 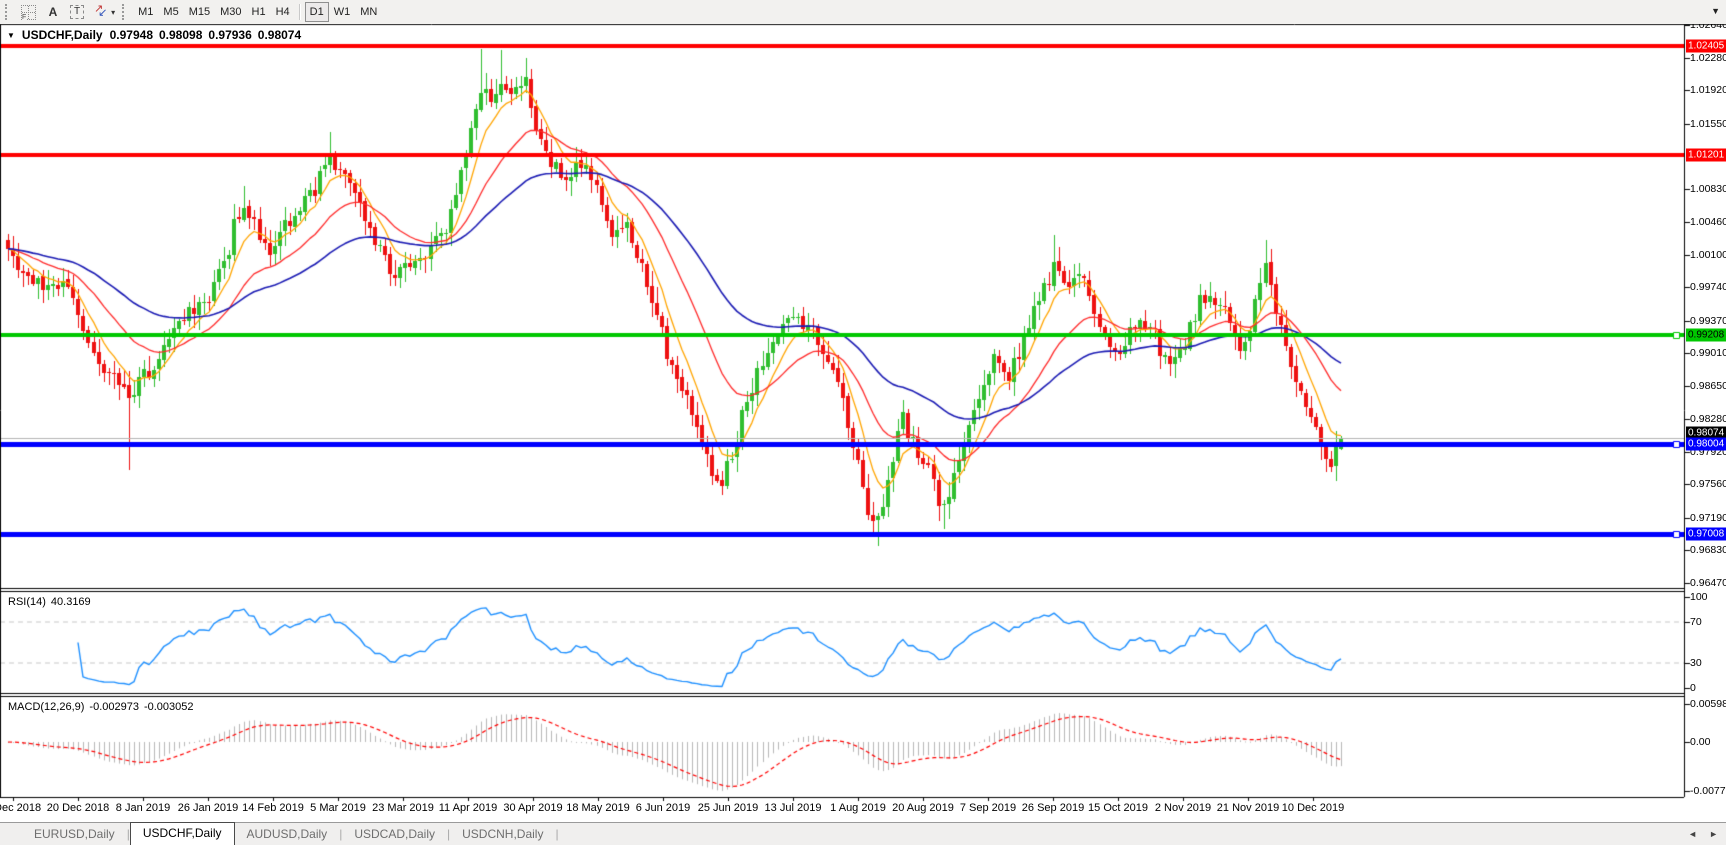 I want to click on chart-tab-usdcad: USDCAD,Daily, so click(x=394, y=834).